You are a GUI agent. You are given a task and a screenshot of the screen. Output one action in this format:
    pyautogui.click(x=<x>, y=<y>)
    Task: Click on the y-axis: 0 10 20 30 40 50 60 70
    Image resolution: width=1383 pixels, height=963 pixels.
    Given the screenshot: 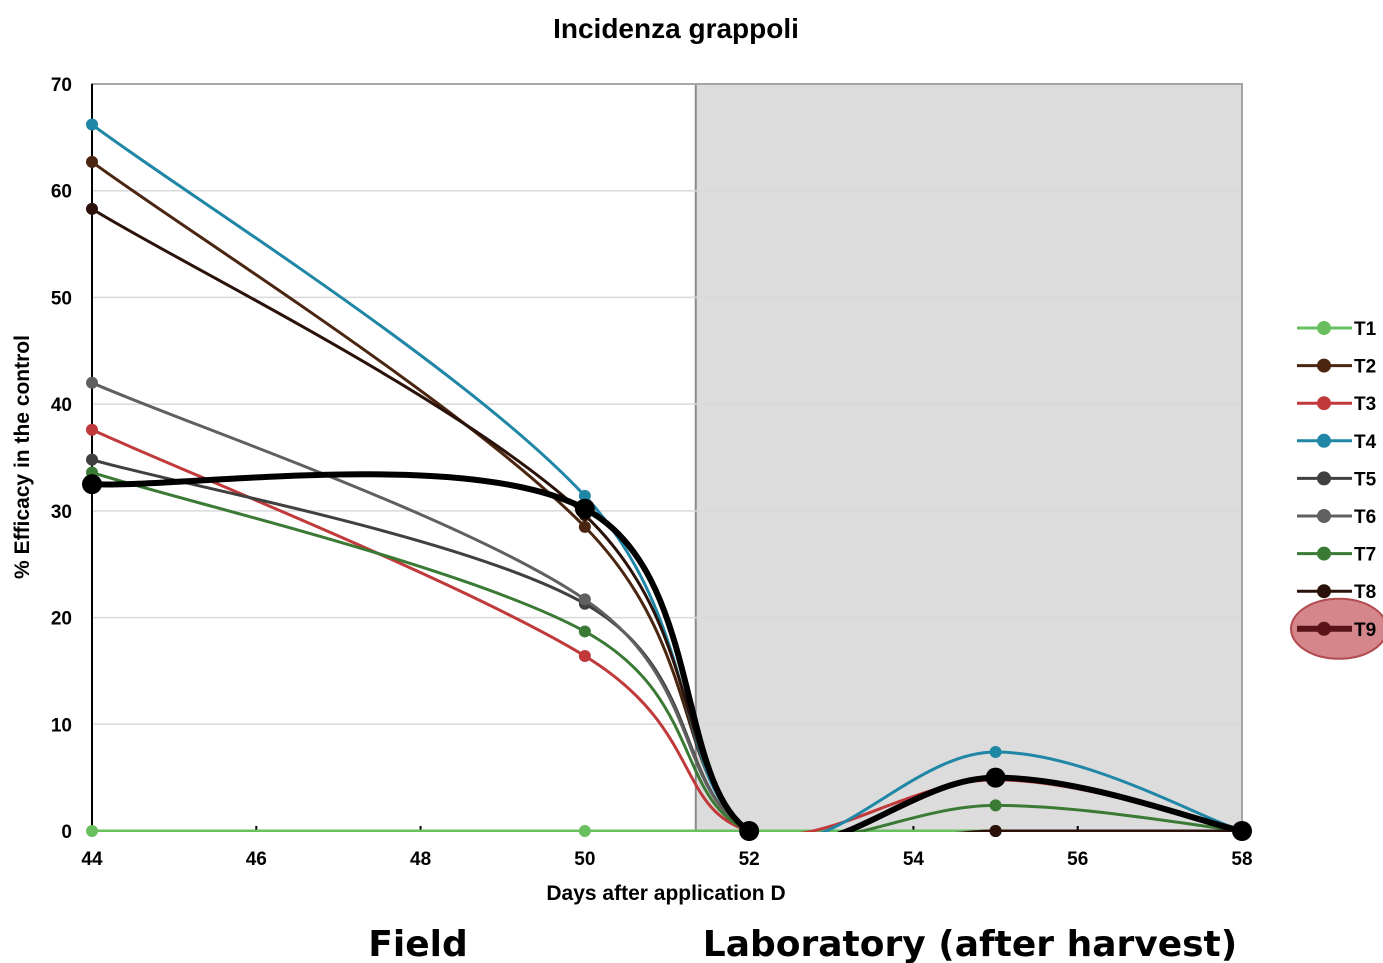 What is the action you would take?
    pyautogui.click(x=72, y=459)
    